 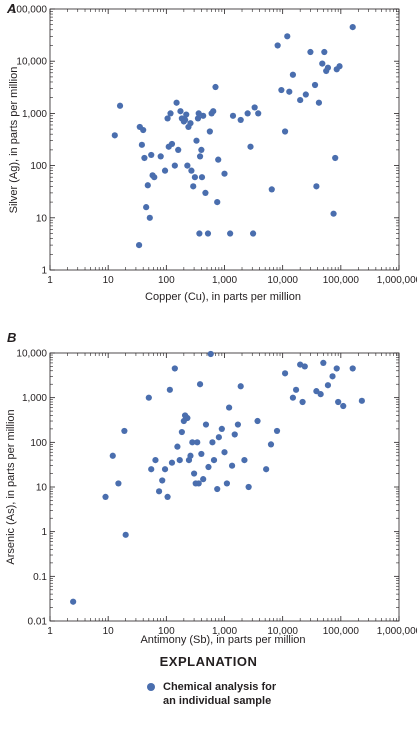 What do you see at coordinates (50, 631) in the screenshot?
I see `chart1-x-tick-label: 1` at bounding box center [50, 631].